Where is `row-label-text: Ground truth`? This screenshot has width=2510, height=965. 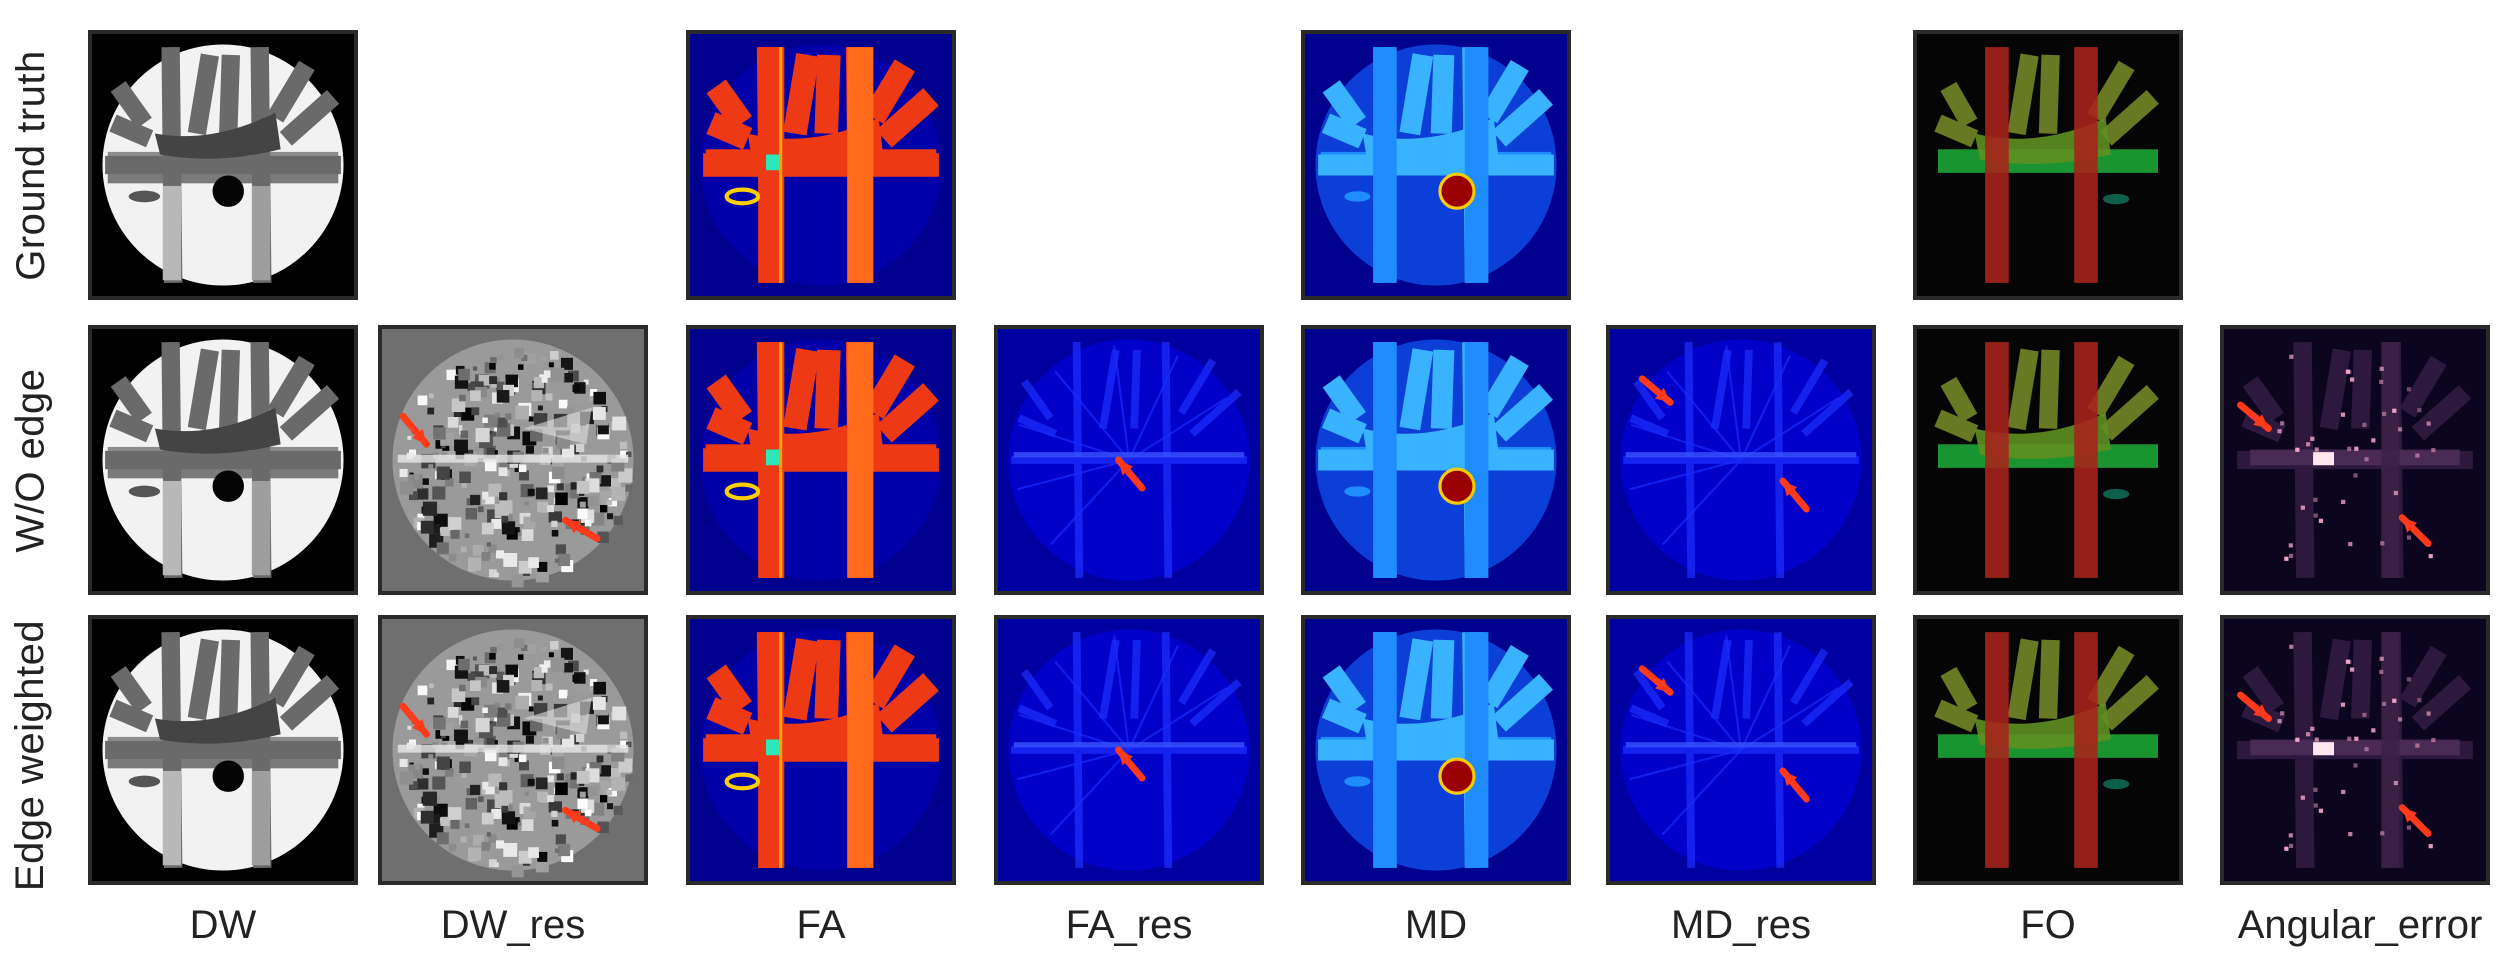 row-label-text: Ground truth is located at coordinates (30, 165).